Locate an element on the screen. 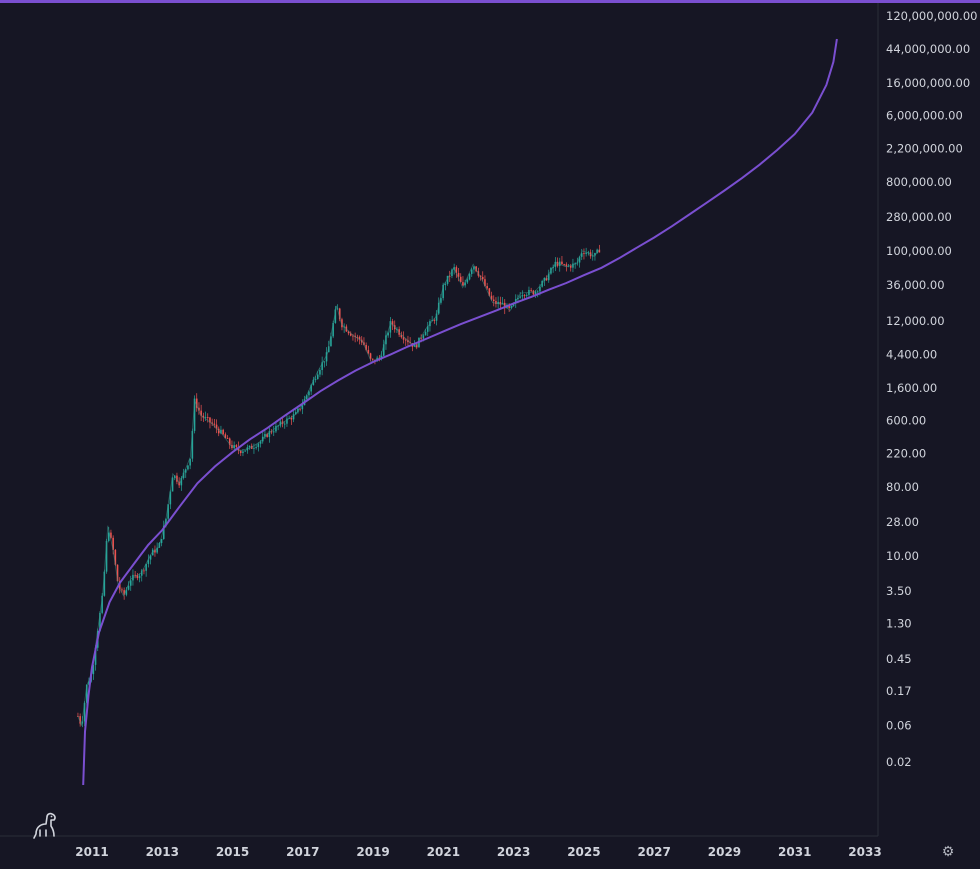  dinosaur-logo-icon is located at coordinates (44, 825).